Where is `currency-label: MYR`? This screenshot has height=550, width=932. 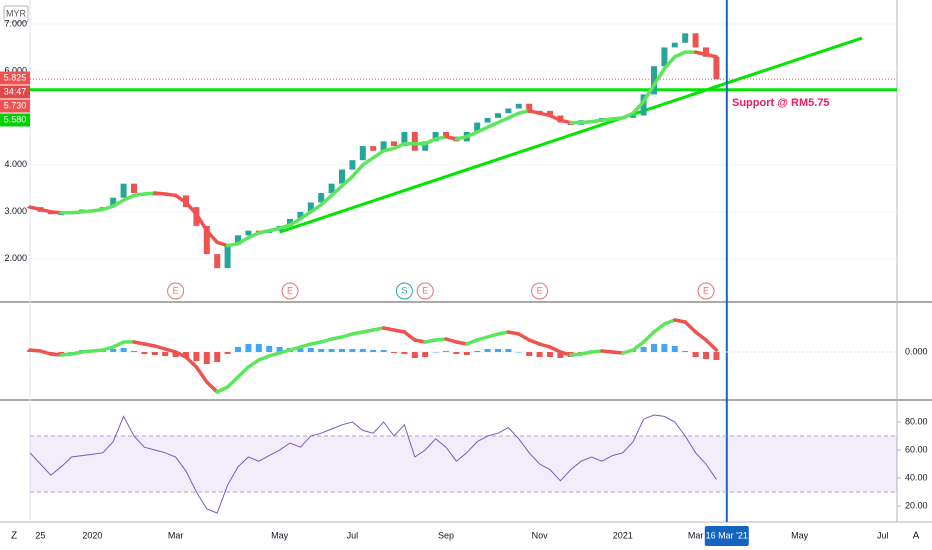
currency-label: MYR is located at coordinates (16, 13).